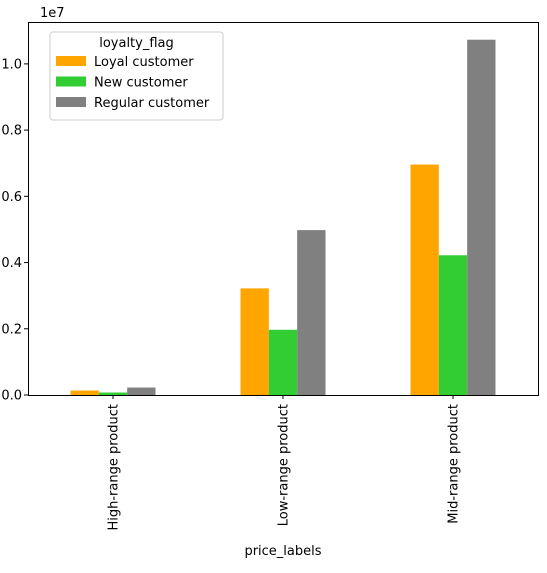 The width and height of the screenshot is (547, 573). I want to click on legend-entry-label: Regular customer, so click(152, 103).